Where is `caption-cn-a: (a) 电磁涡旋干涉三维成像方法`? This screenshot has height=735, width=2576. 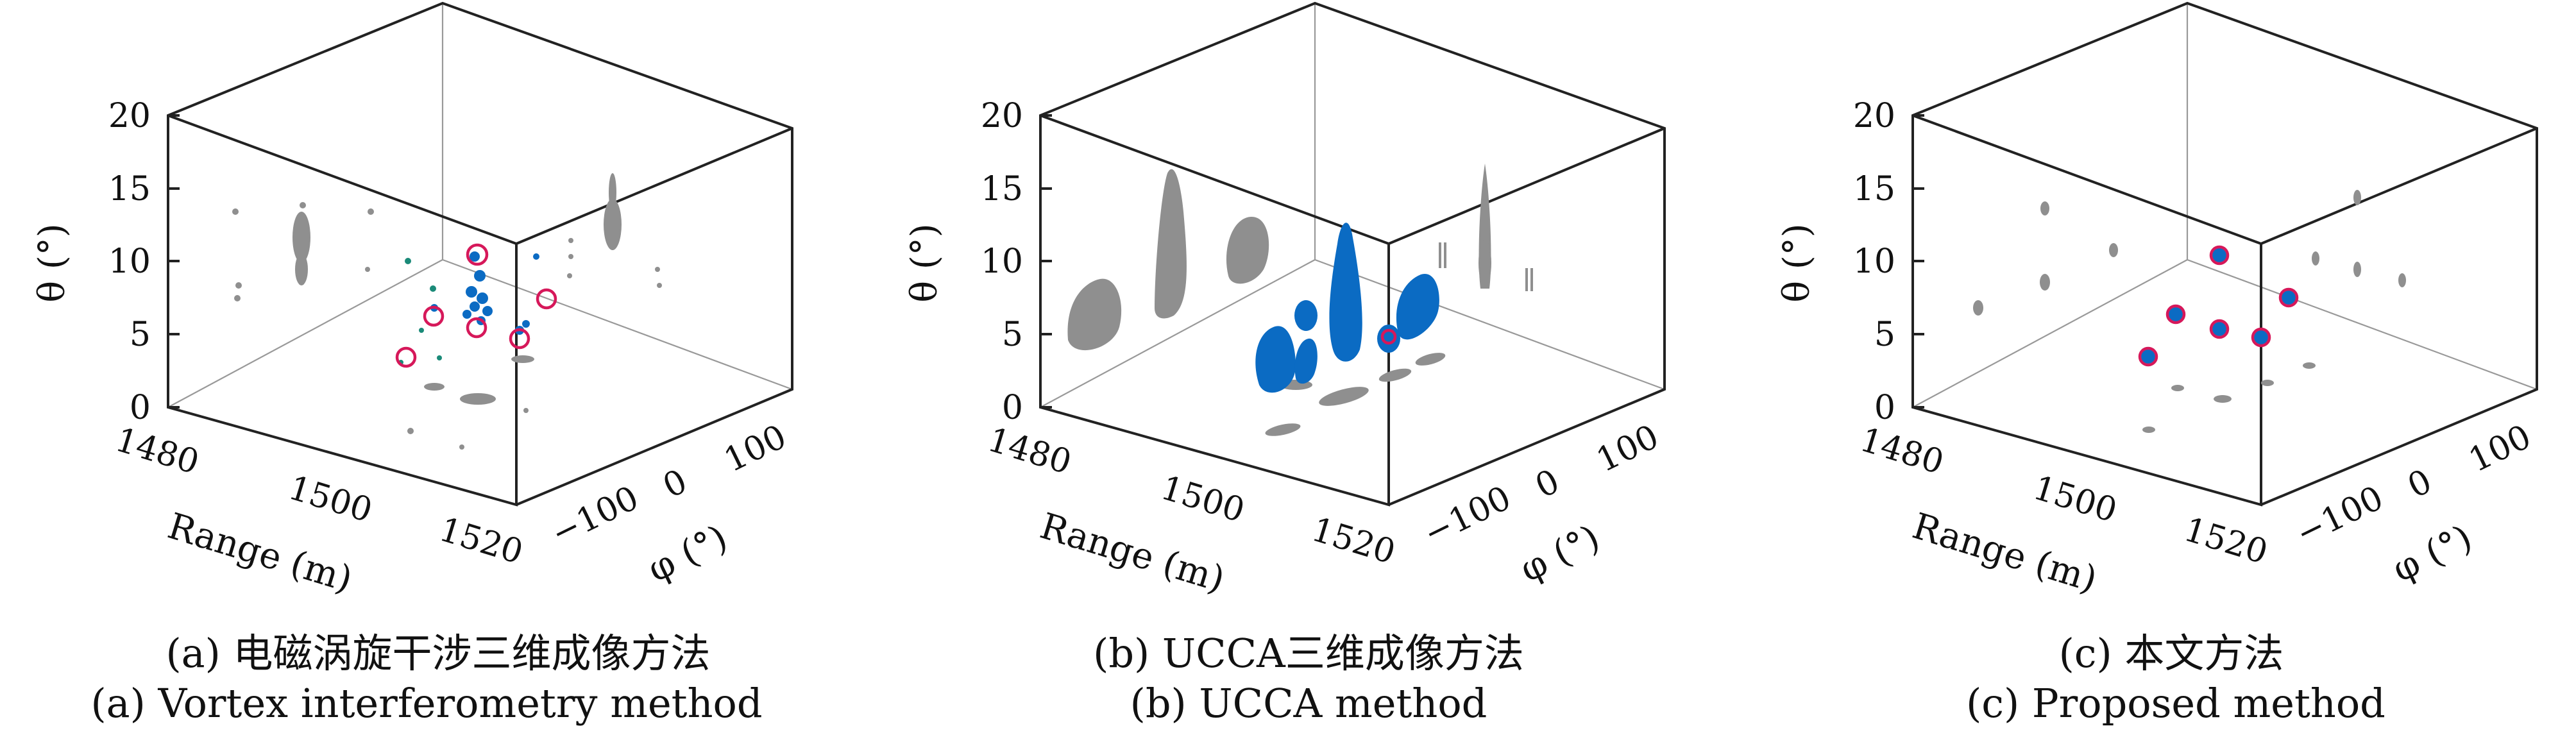 caption-cn-a: (a) 电磁涡旋干涉三维成像方法 is located at coordinates (437, 653).